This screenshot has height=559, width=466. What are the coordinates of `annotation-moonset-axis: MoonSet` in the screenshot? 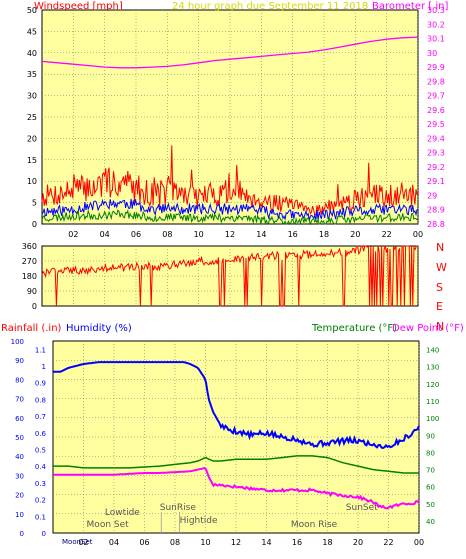 It's located at (77, 542).